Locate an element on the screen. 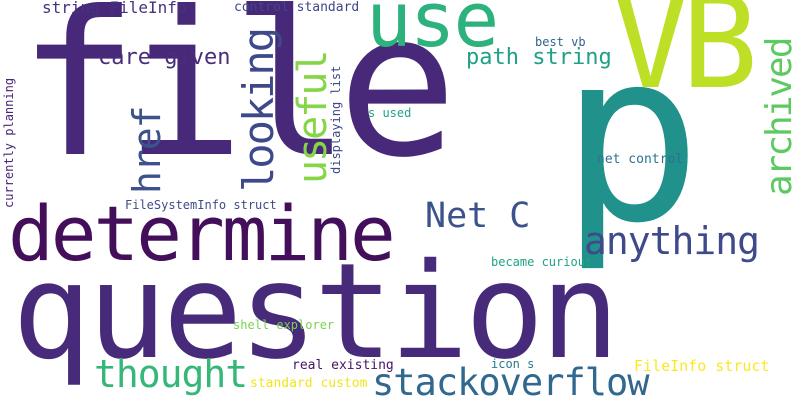  word-s-used: s used is located at coordinates (390, 113).